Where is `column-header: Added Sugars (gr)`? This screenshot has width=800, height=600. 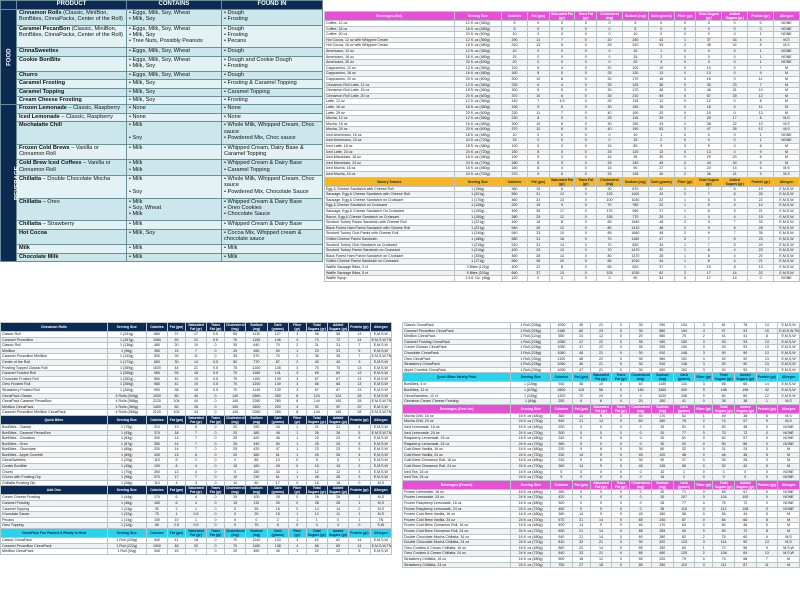
column-header: Added Sugars (gr) is located at coordinates (338, 419).